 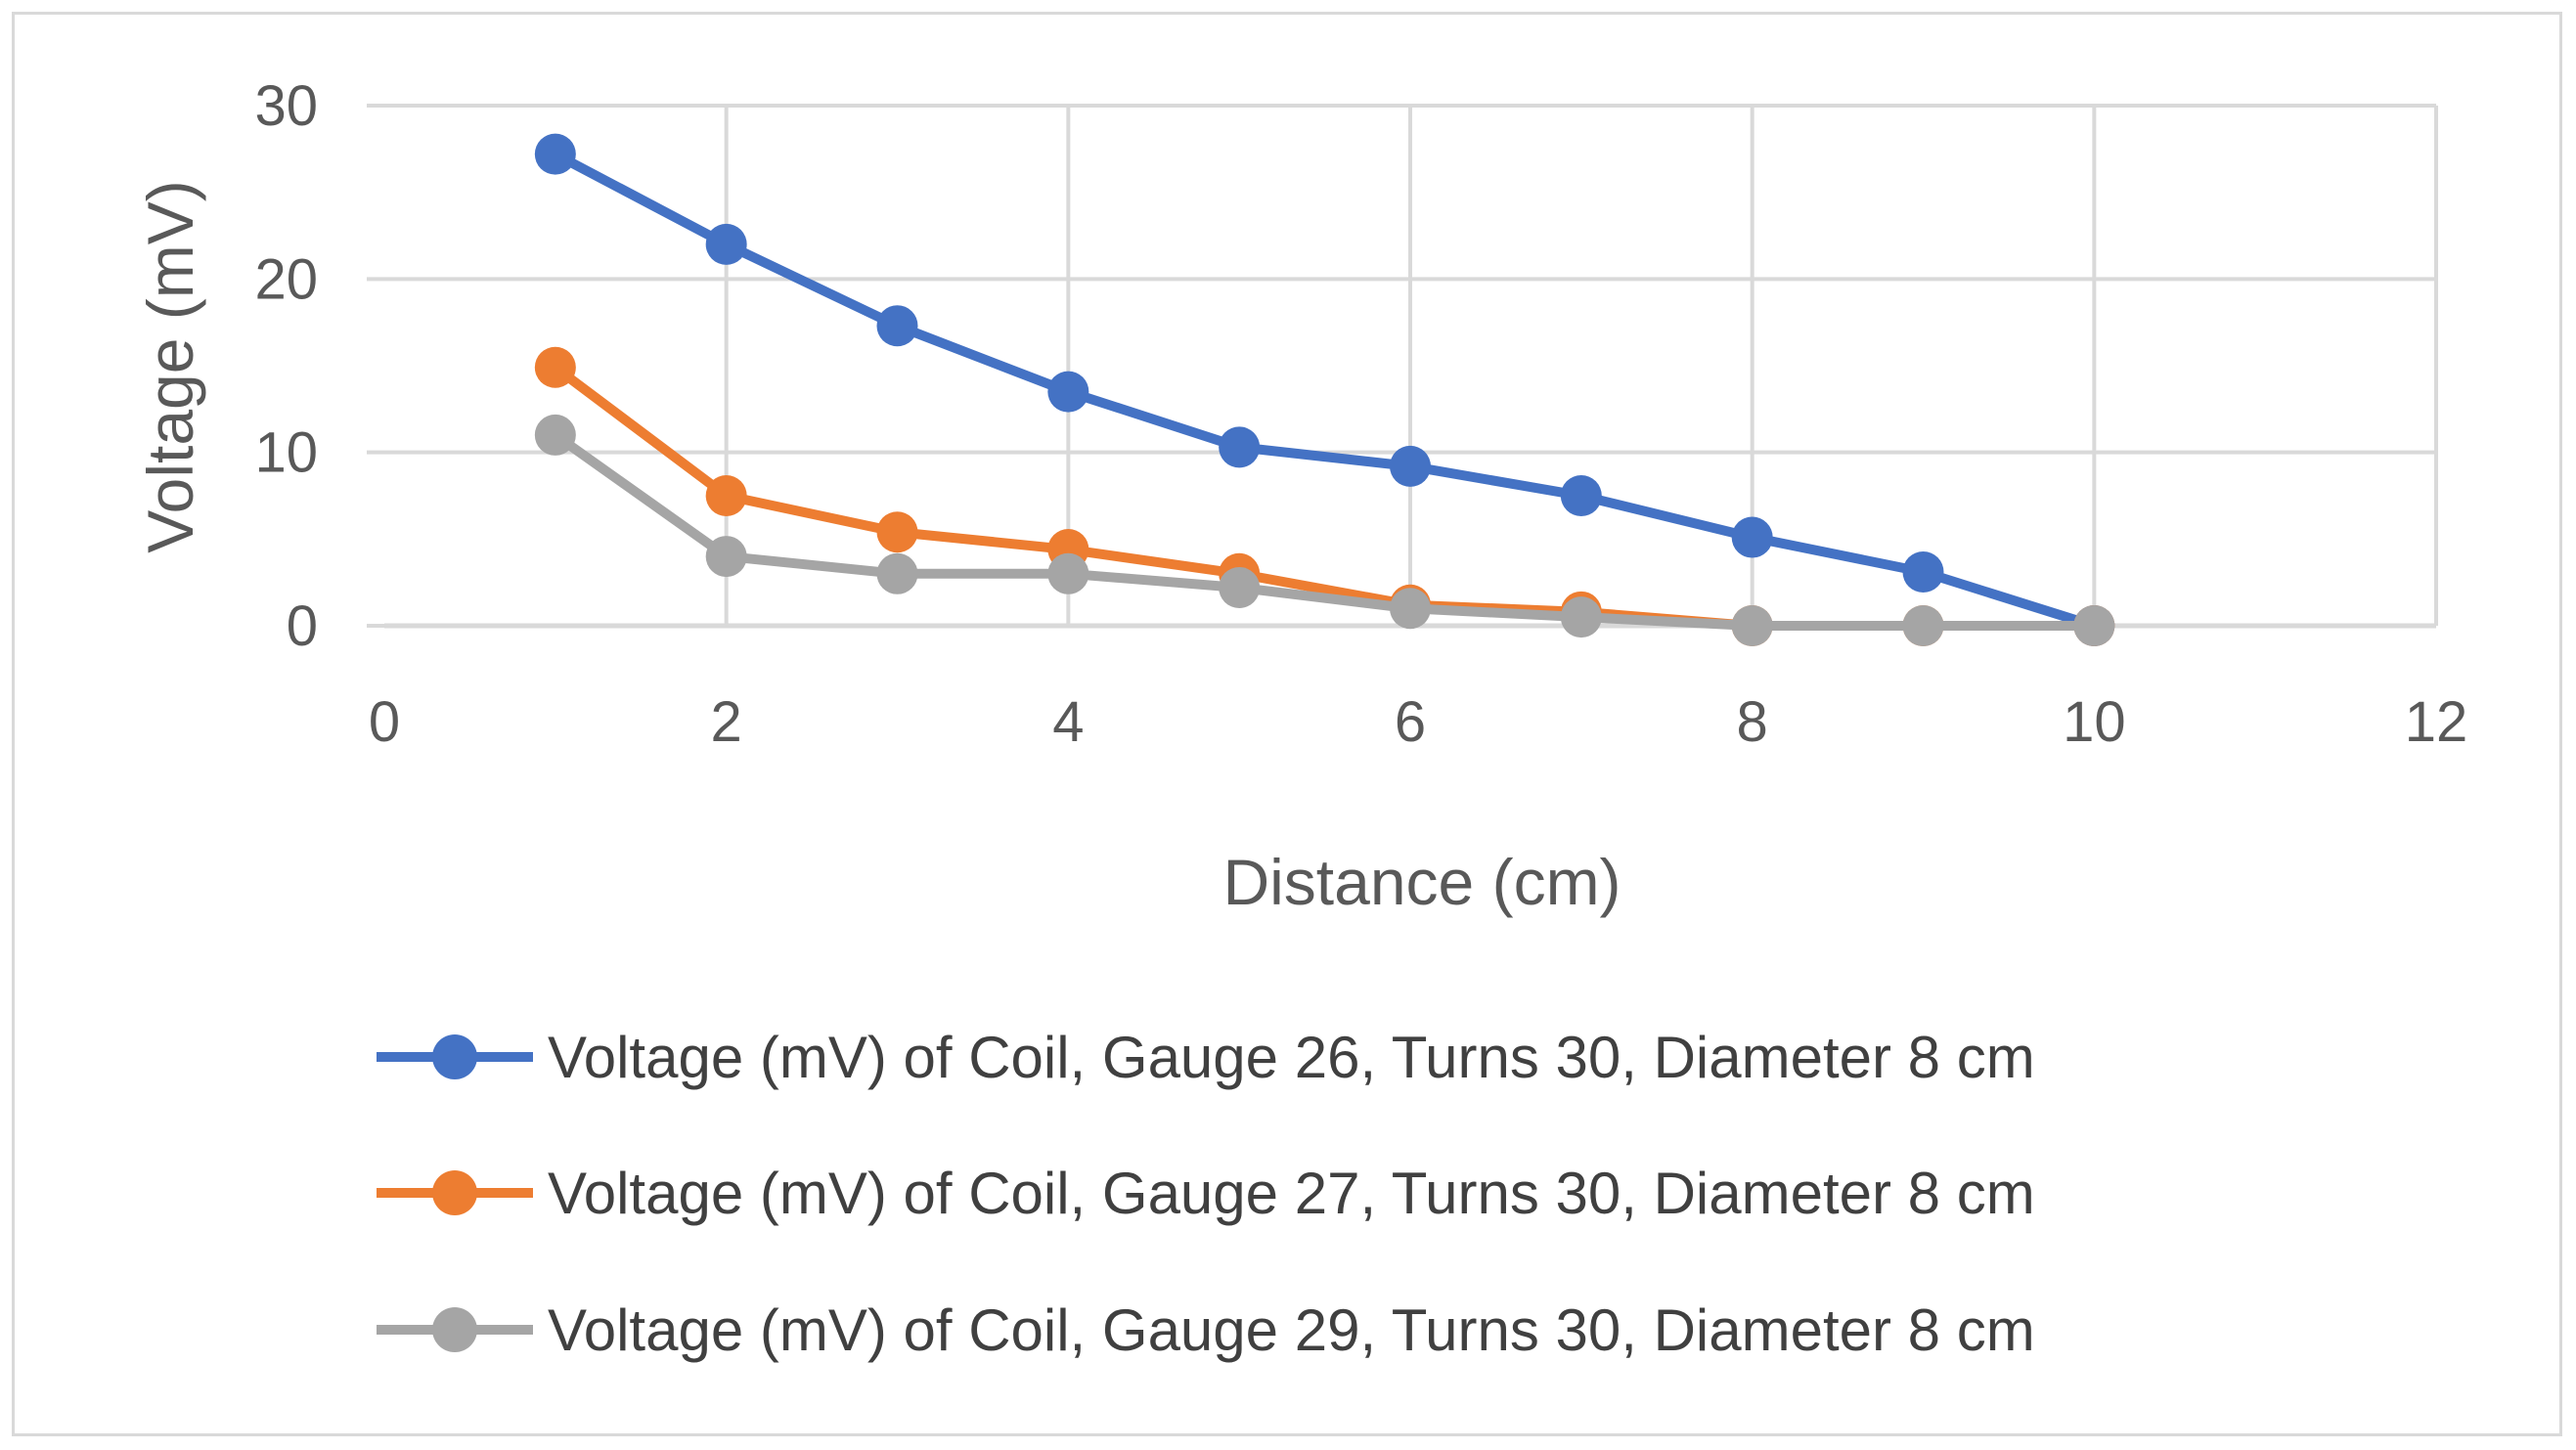 I want to click on y-tick-label: 10, so click(x=286, y=453).